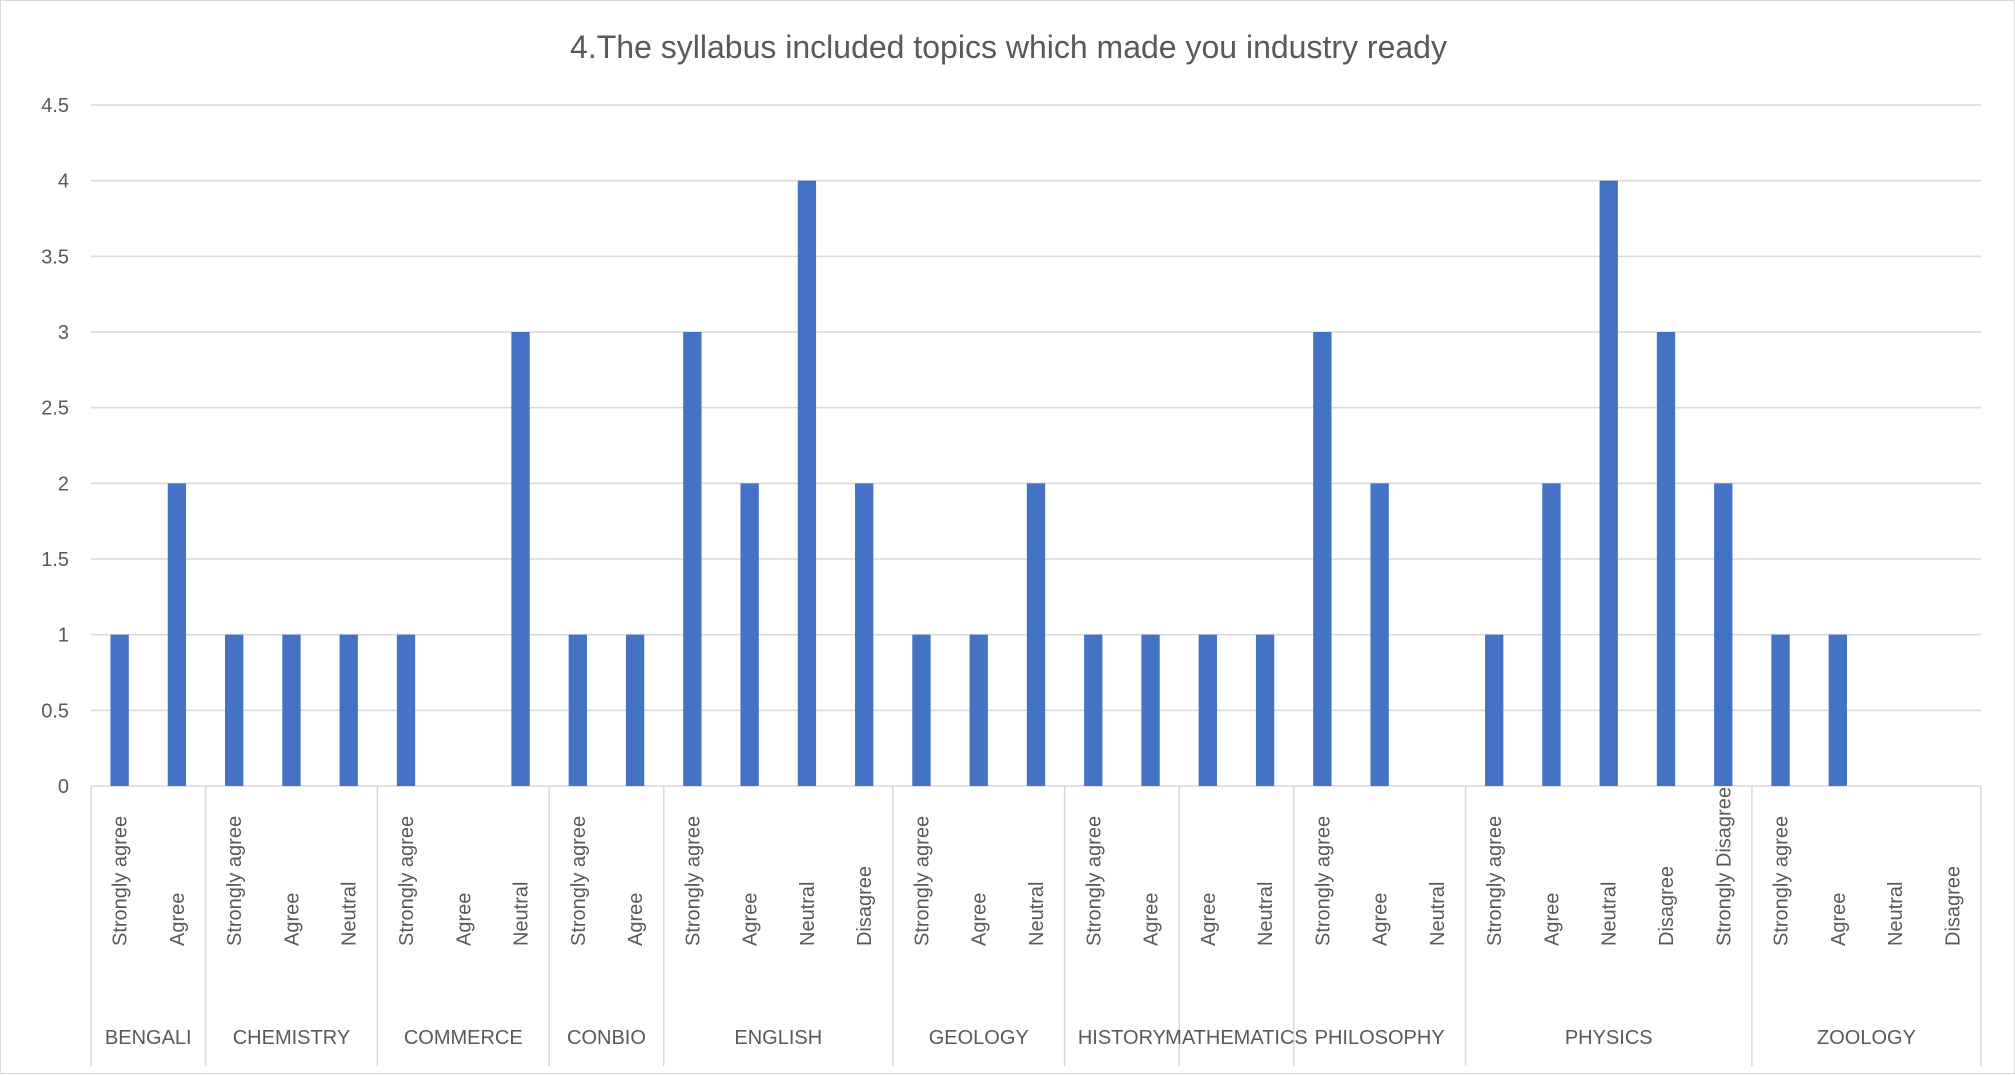 Image resolution: width=2015 pixels, height=1075 pixels. I want to click on x-group-label: COMMERCE, so click(463, 1038).